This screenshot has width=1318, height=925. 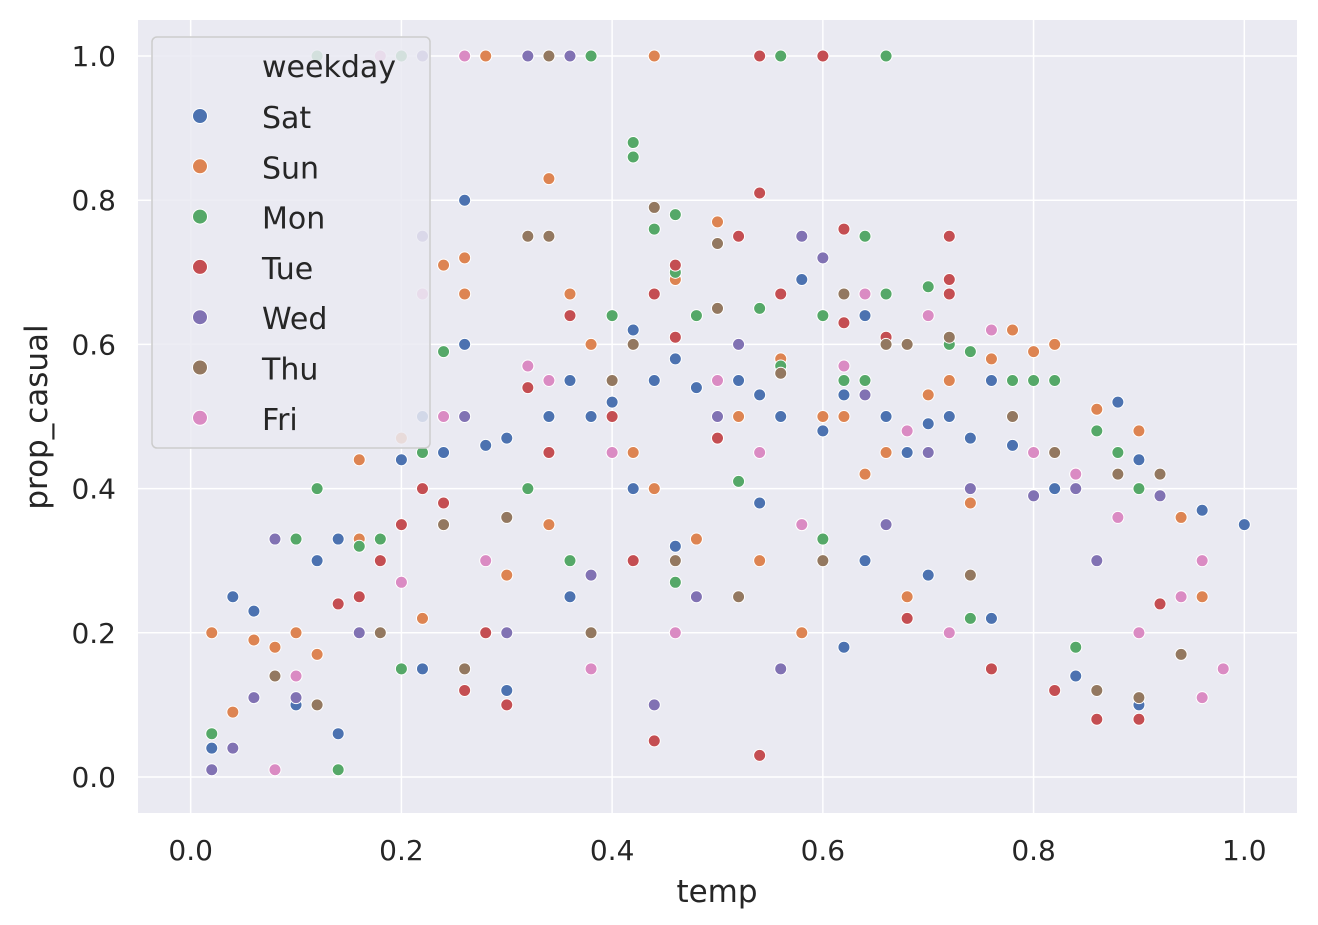 I want to click on y-tick-label: 0.6, so click(x=93, y=344).